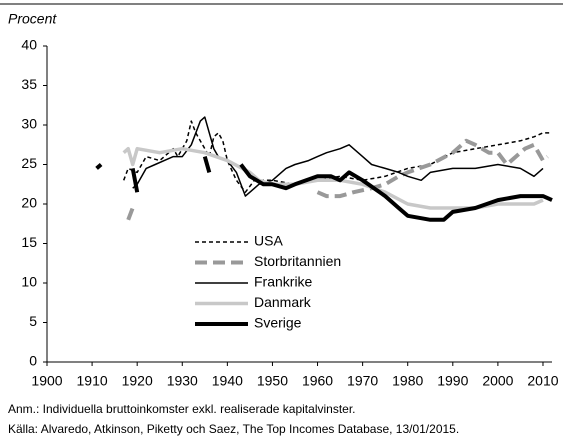  Describe the element at coordinates (29, 163) in the screenshot. I see `y-tick-label: 25` at that location.